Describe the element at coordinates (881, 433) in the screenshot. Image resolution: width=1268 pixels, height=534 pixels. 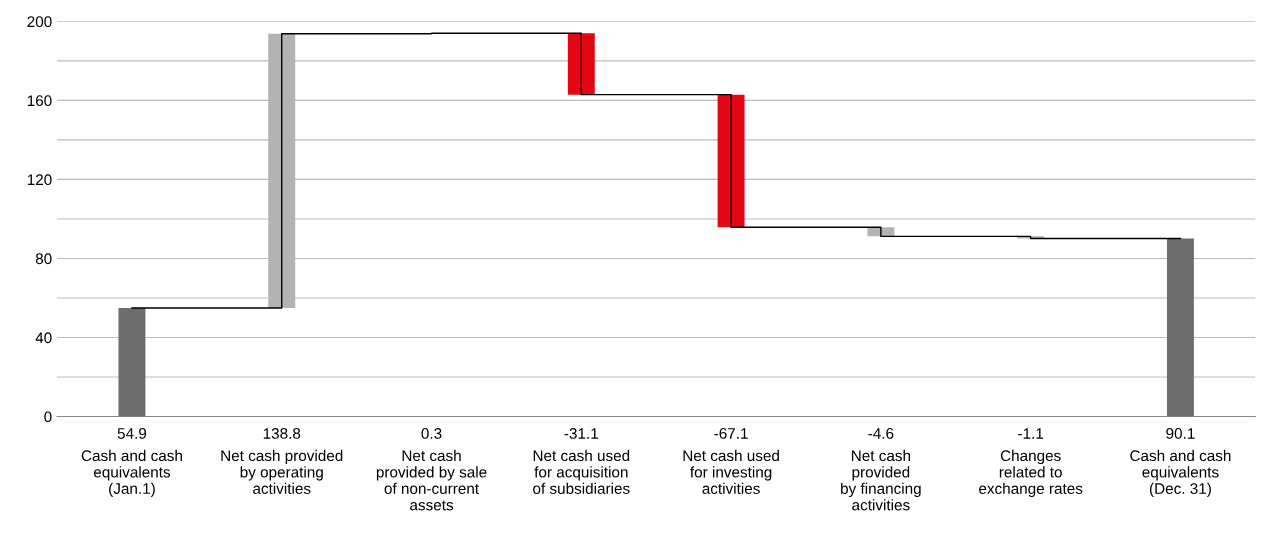
I see `data-label: -4.6` at that location.